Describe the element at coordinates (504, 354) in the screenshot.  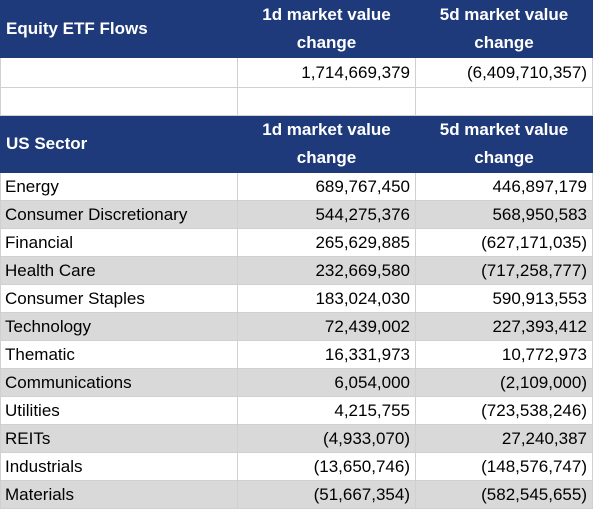
I see `sector-5d-value: 10,772,973` at that location.